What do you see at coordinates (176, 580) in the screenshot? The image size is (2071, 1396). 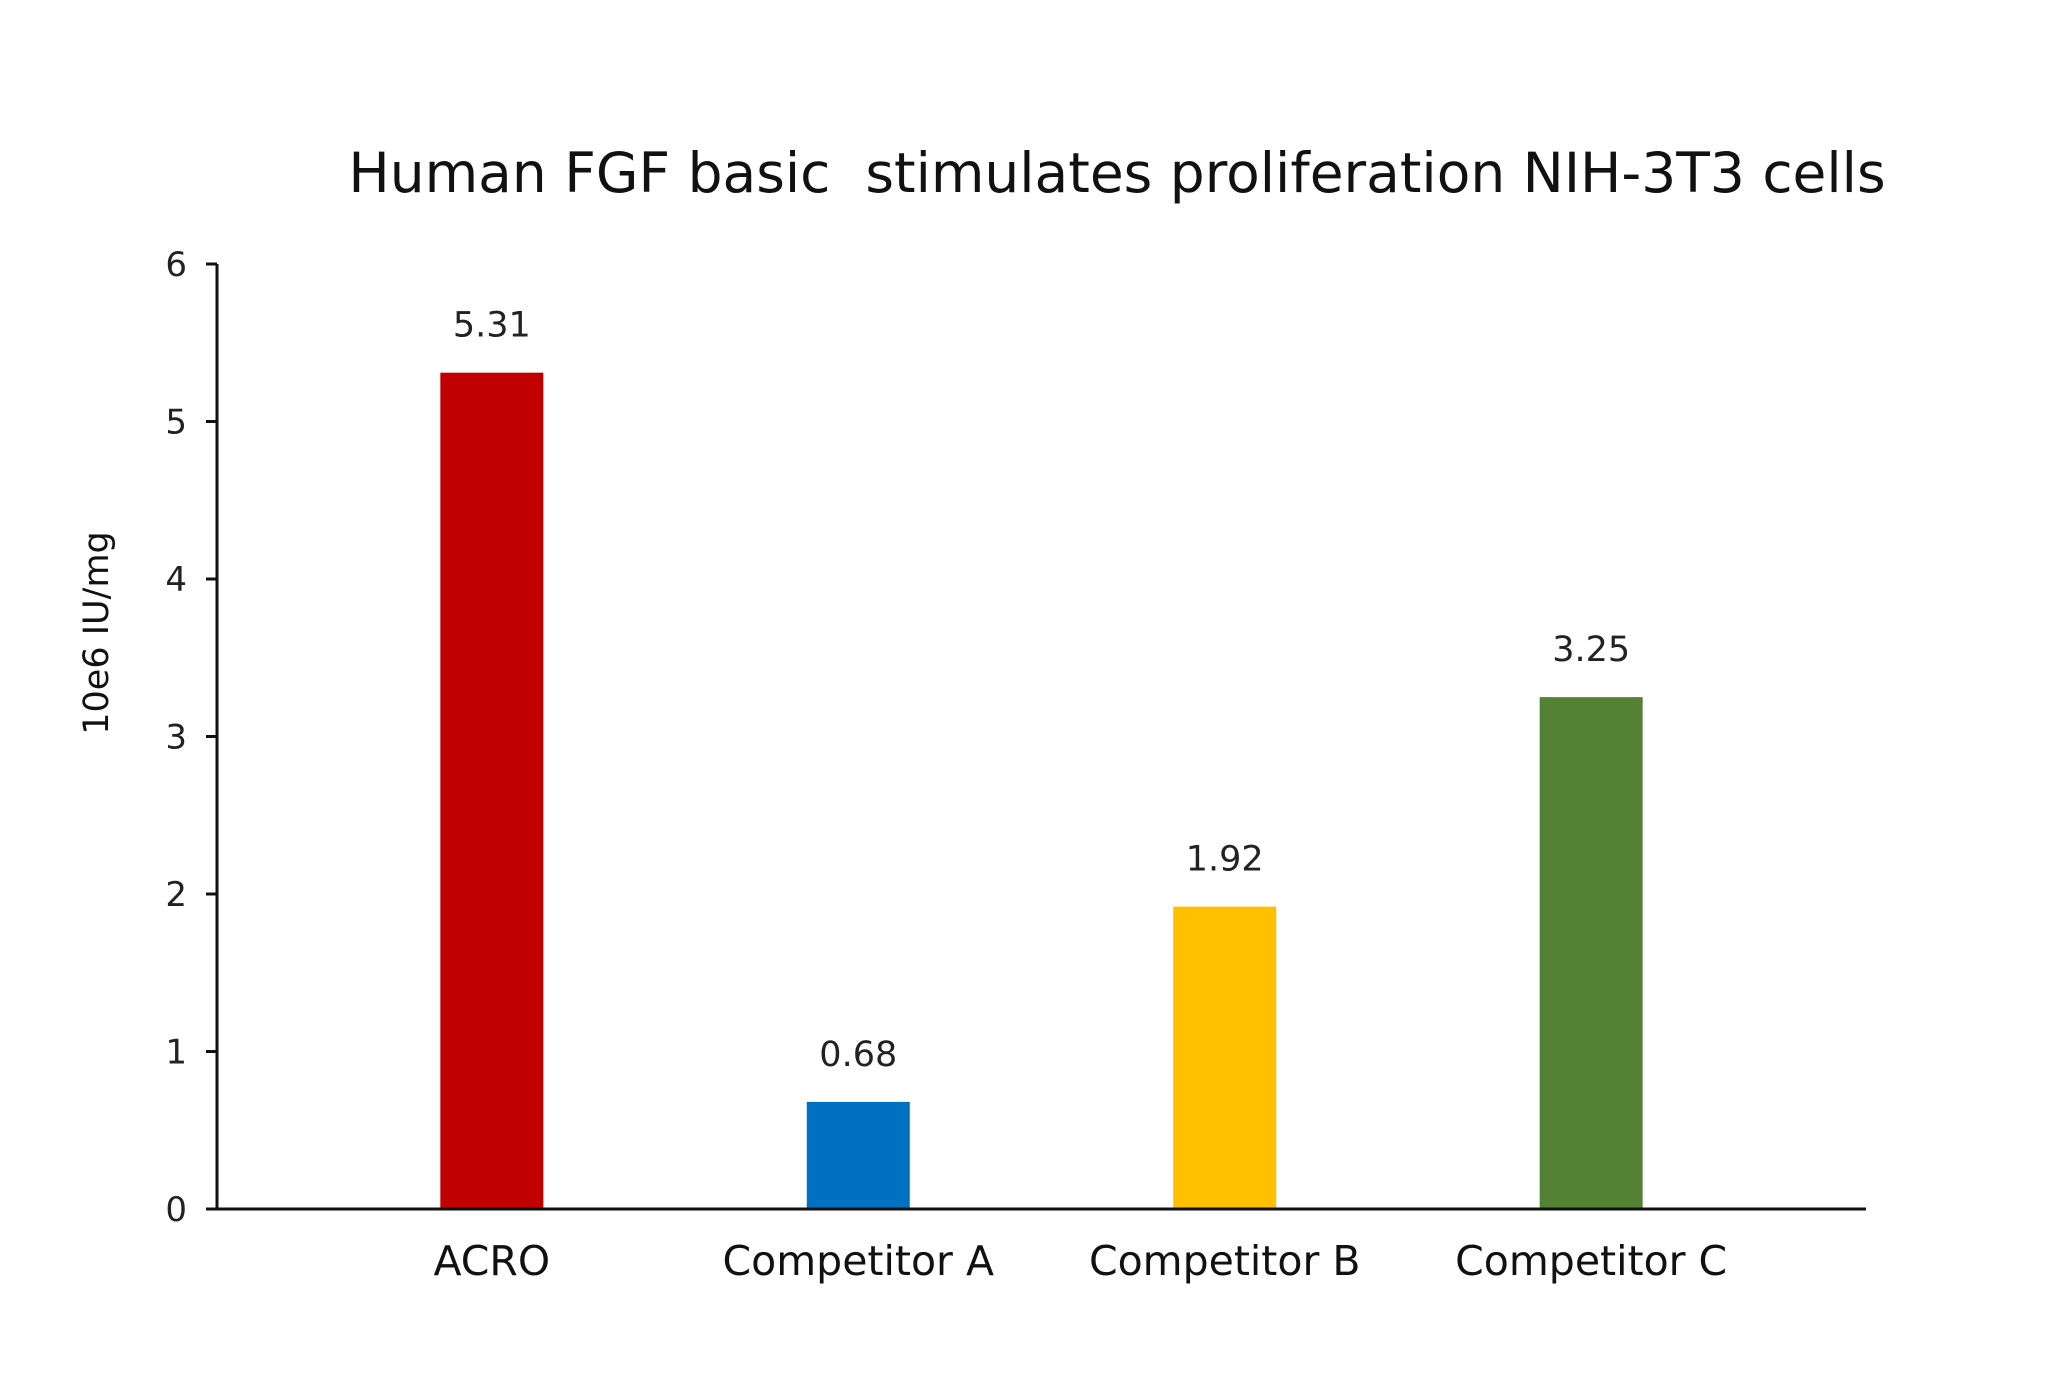 I see `y-tick-label: 4` at bounding box center [176, 580].